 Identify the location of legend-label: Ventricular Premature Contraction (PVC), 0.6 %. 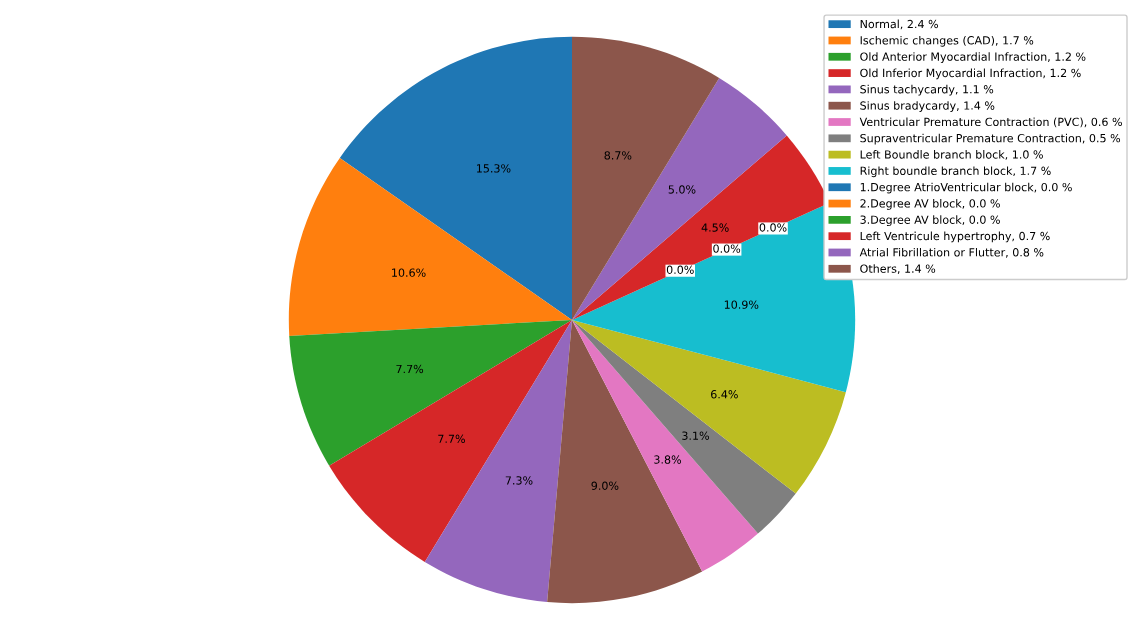
(990, 122).